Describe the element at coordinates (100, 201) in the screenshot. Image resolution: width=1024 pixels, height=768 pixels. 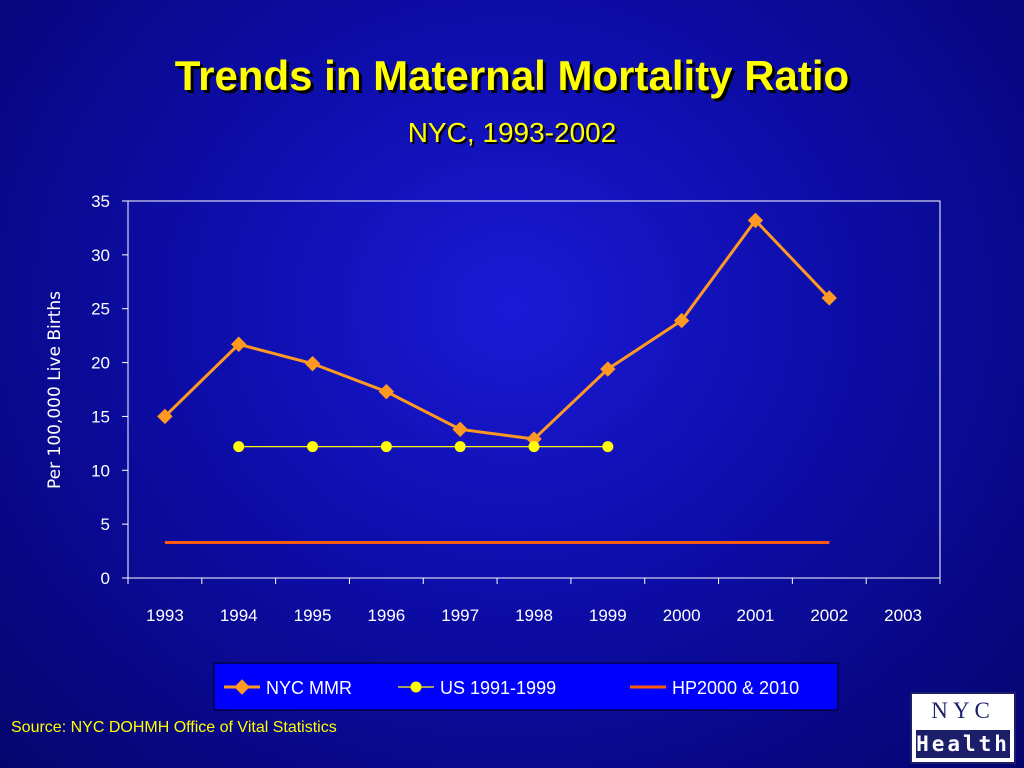
I see `y-tick-label: 35` at that location.